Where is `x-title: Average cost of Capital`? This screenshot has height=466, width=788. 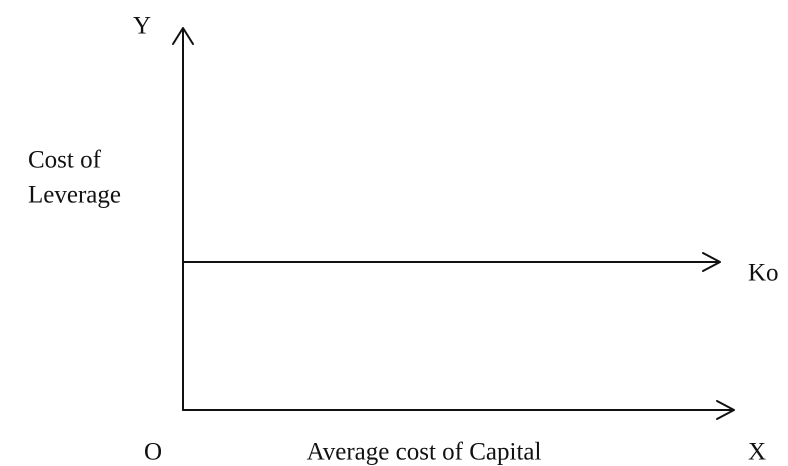
x-title: Average cost of Capital is located at coordinates (424, 452).